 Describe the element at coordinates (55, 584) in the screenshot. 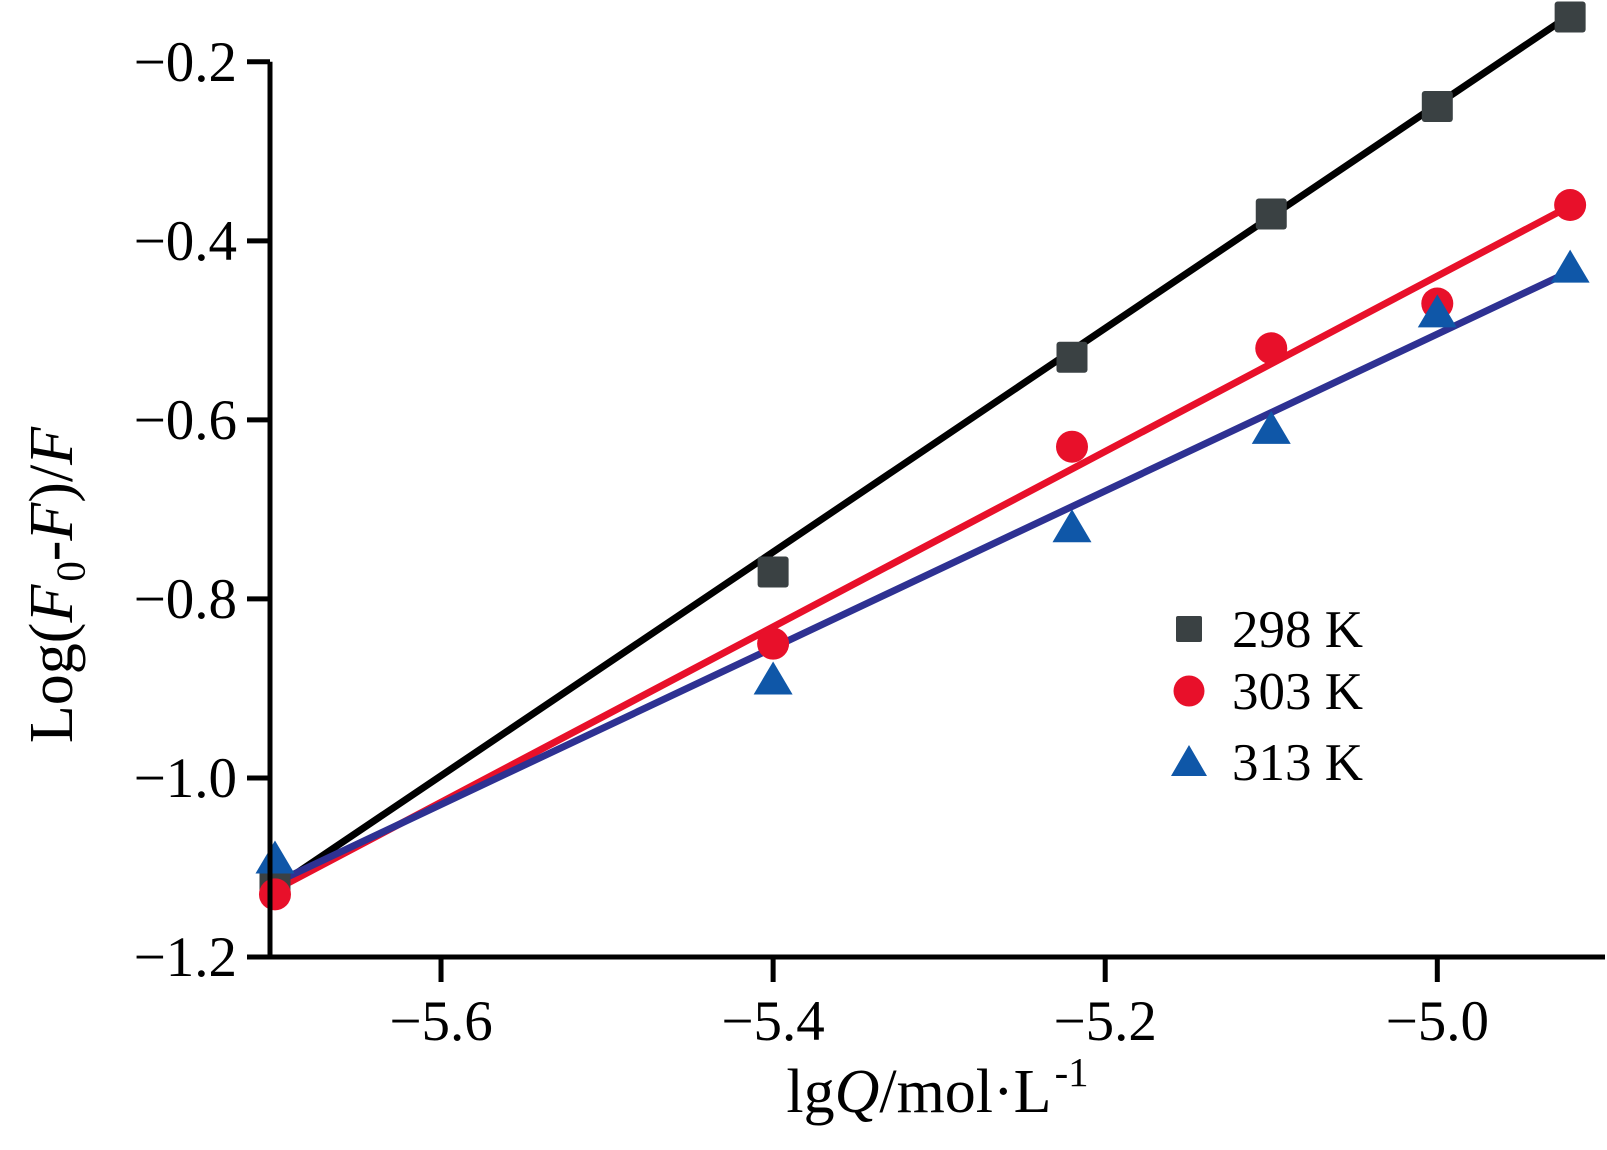

I see `y-axis-title: Log(F0-F)/F` at that location.